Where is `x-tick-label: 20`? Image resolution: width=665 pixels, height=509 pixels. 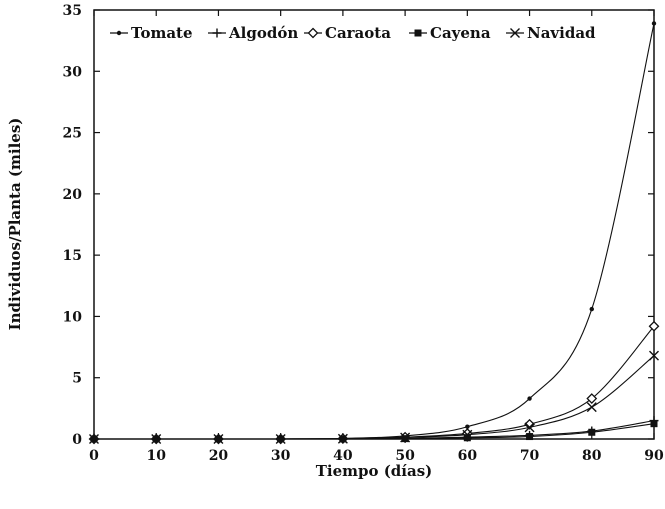 x-tick-label: 20 is located at coordinates (219, 456).